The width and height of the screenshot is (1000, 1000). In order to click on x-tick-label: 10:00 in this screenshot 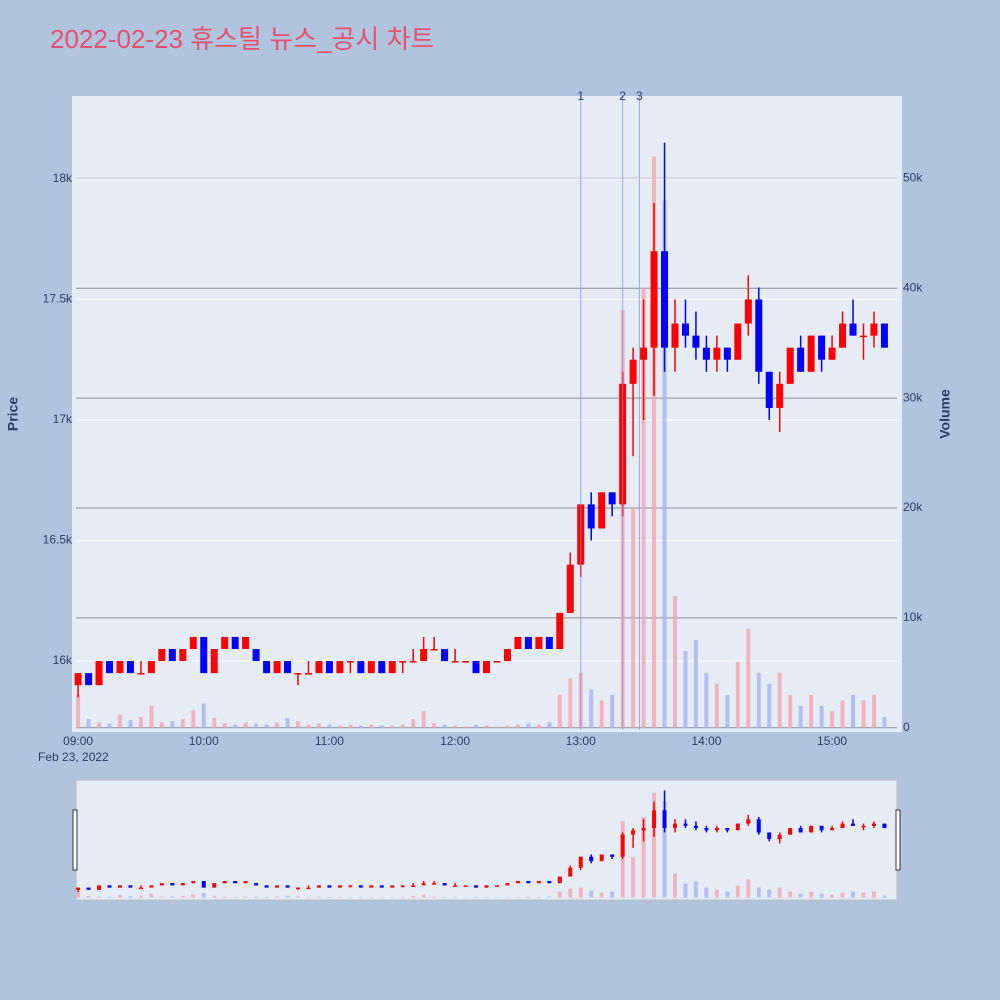, I will do `click(204, 741)`.